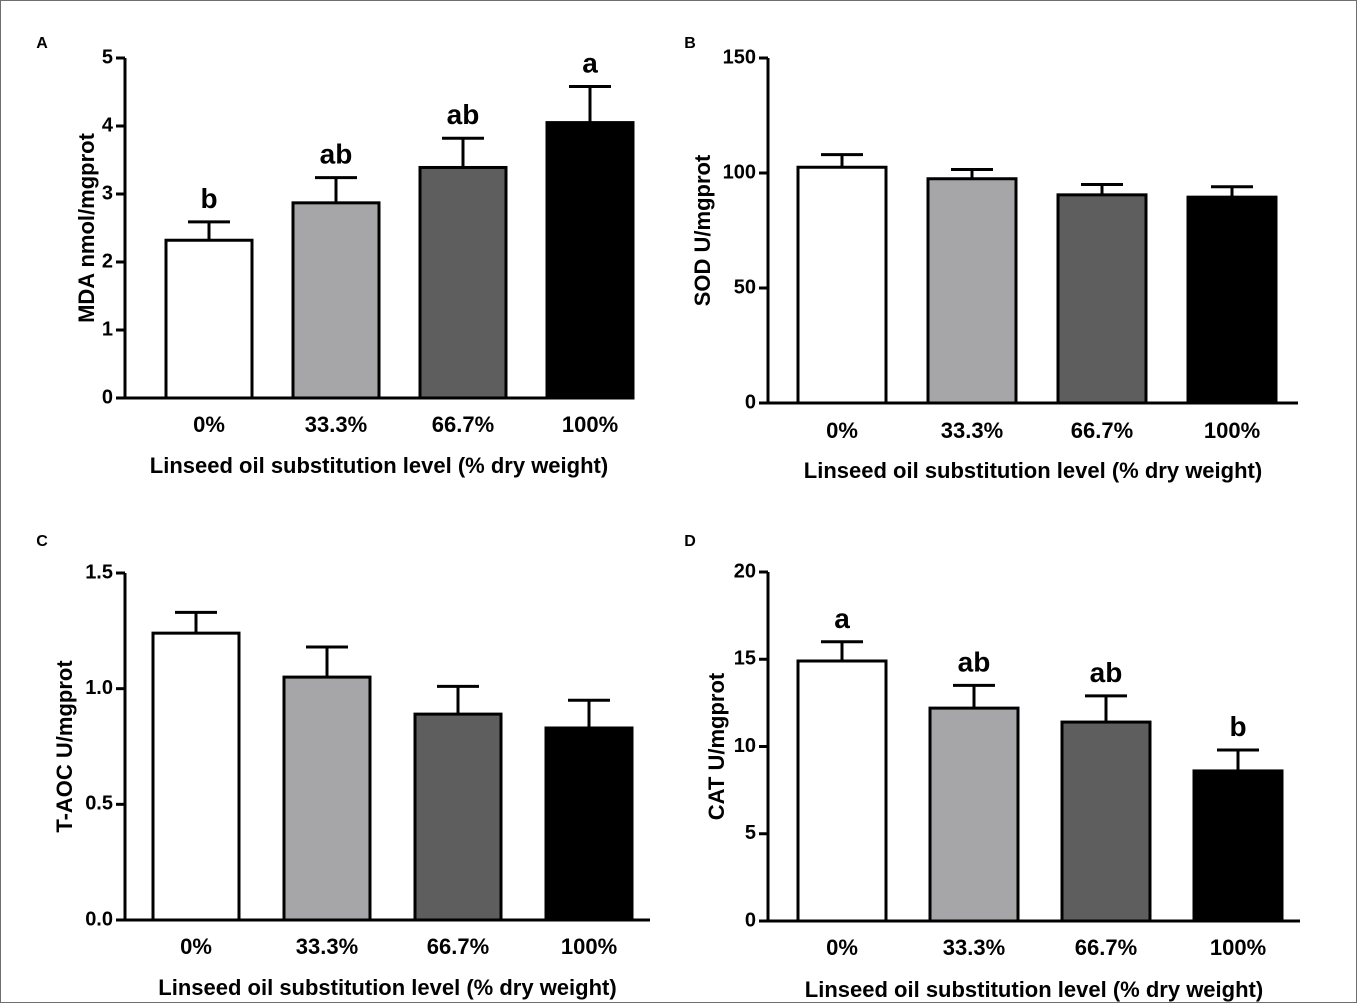  I want to click on y-tick-label: 0.0, so click(99, 919).